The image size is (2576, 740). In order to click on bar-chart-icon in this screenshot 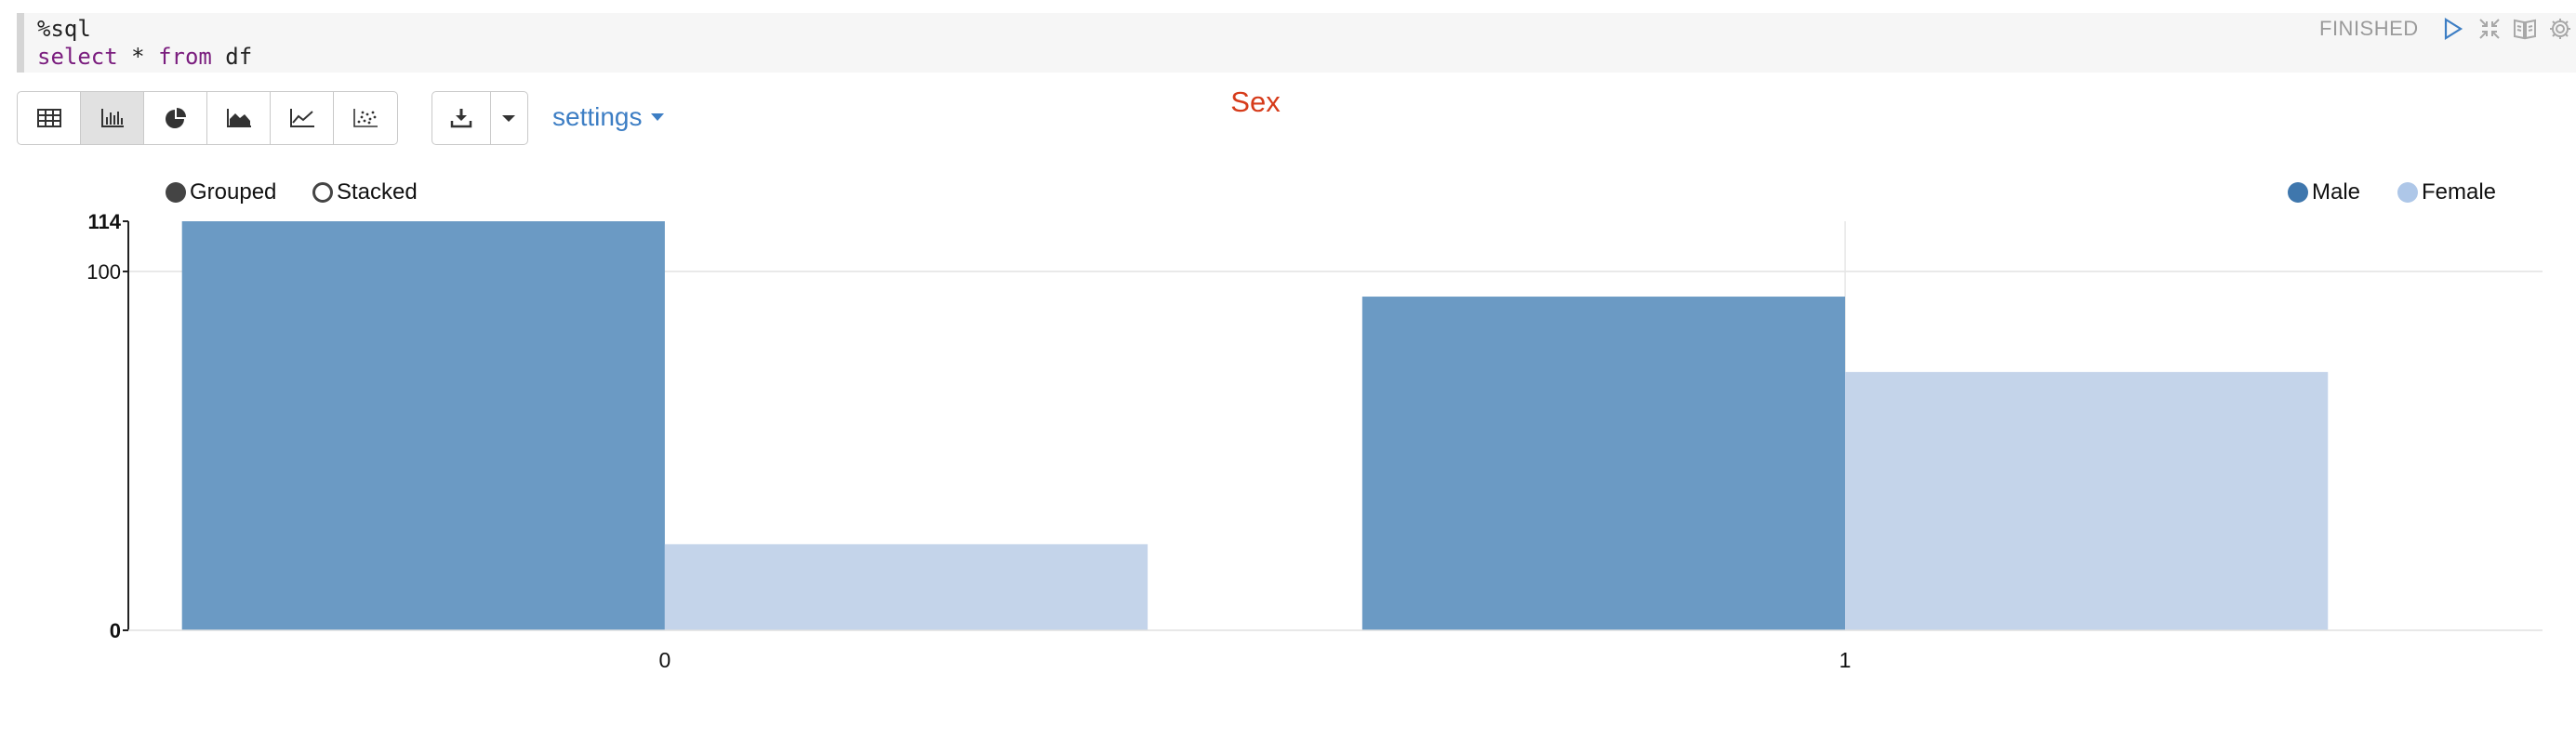, I will do `click(112, 118)`.